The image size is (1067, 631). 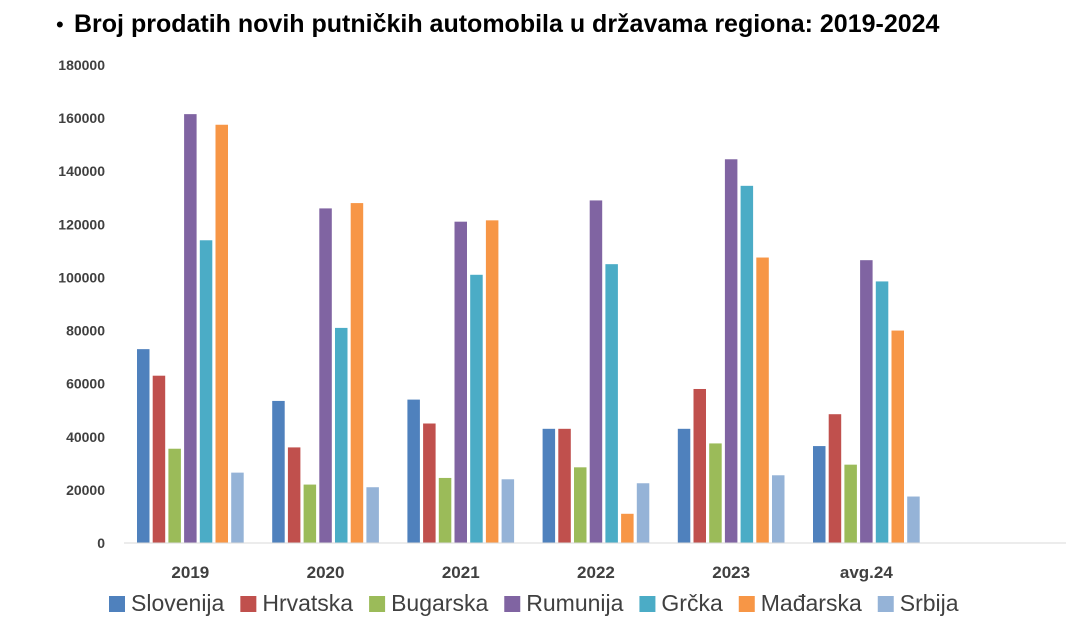 What do you see at coordinates (611, 403) in the screenshot?
I see `bar-grčka-2022` at bounding box center [611, 403].